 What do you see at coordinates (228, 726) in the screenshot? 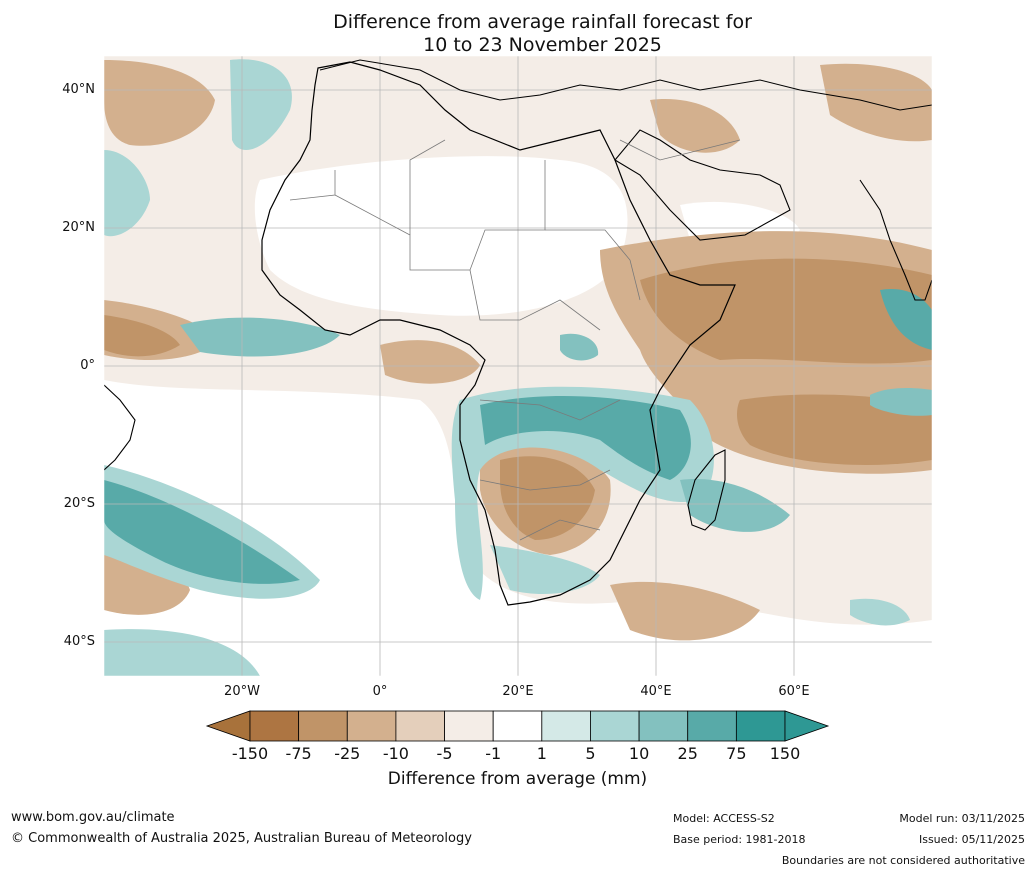
I see `colorbar-extend-low` at bounding box center [228, 726].